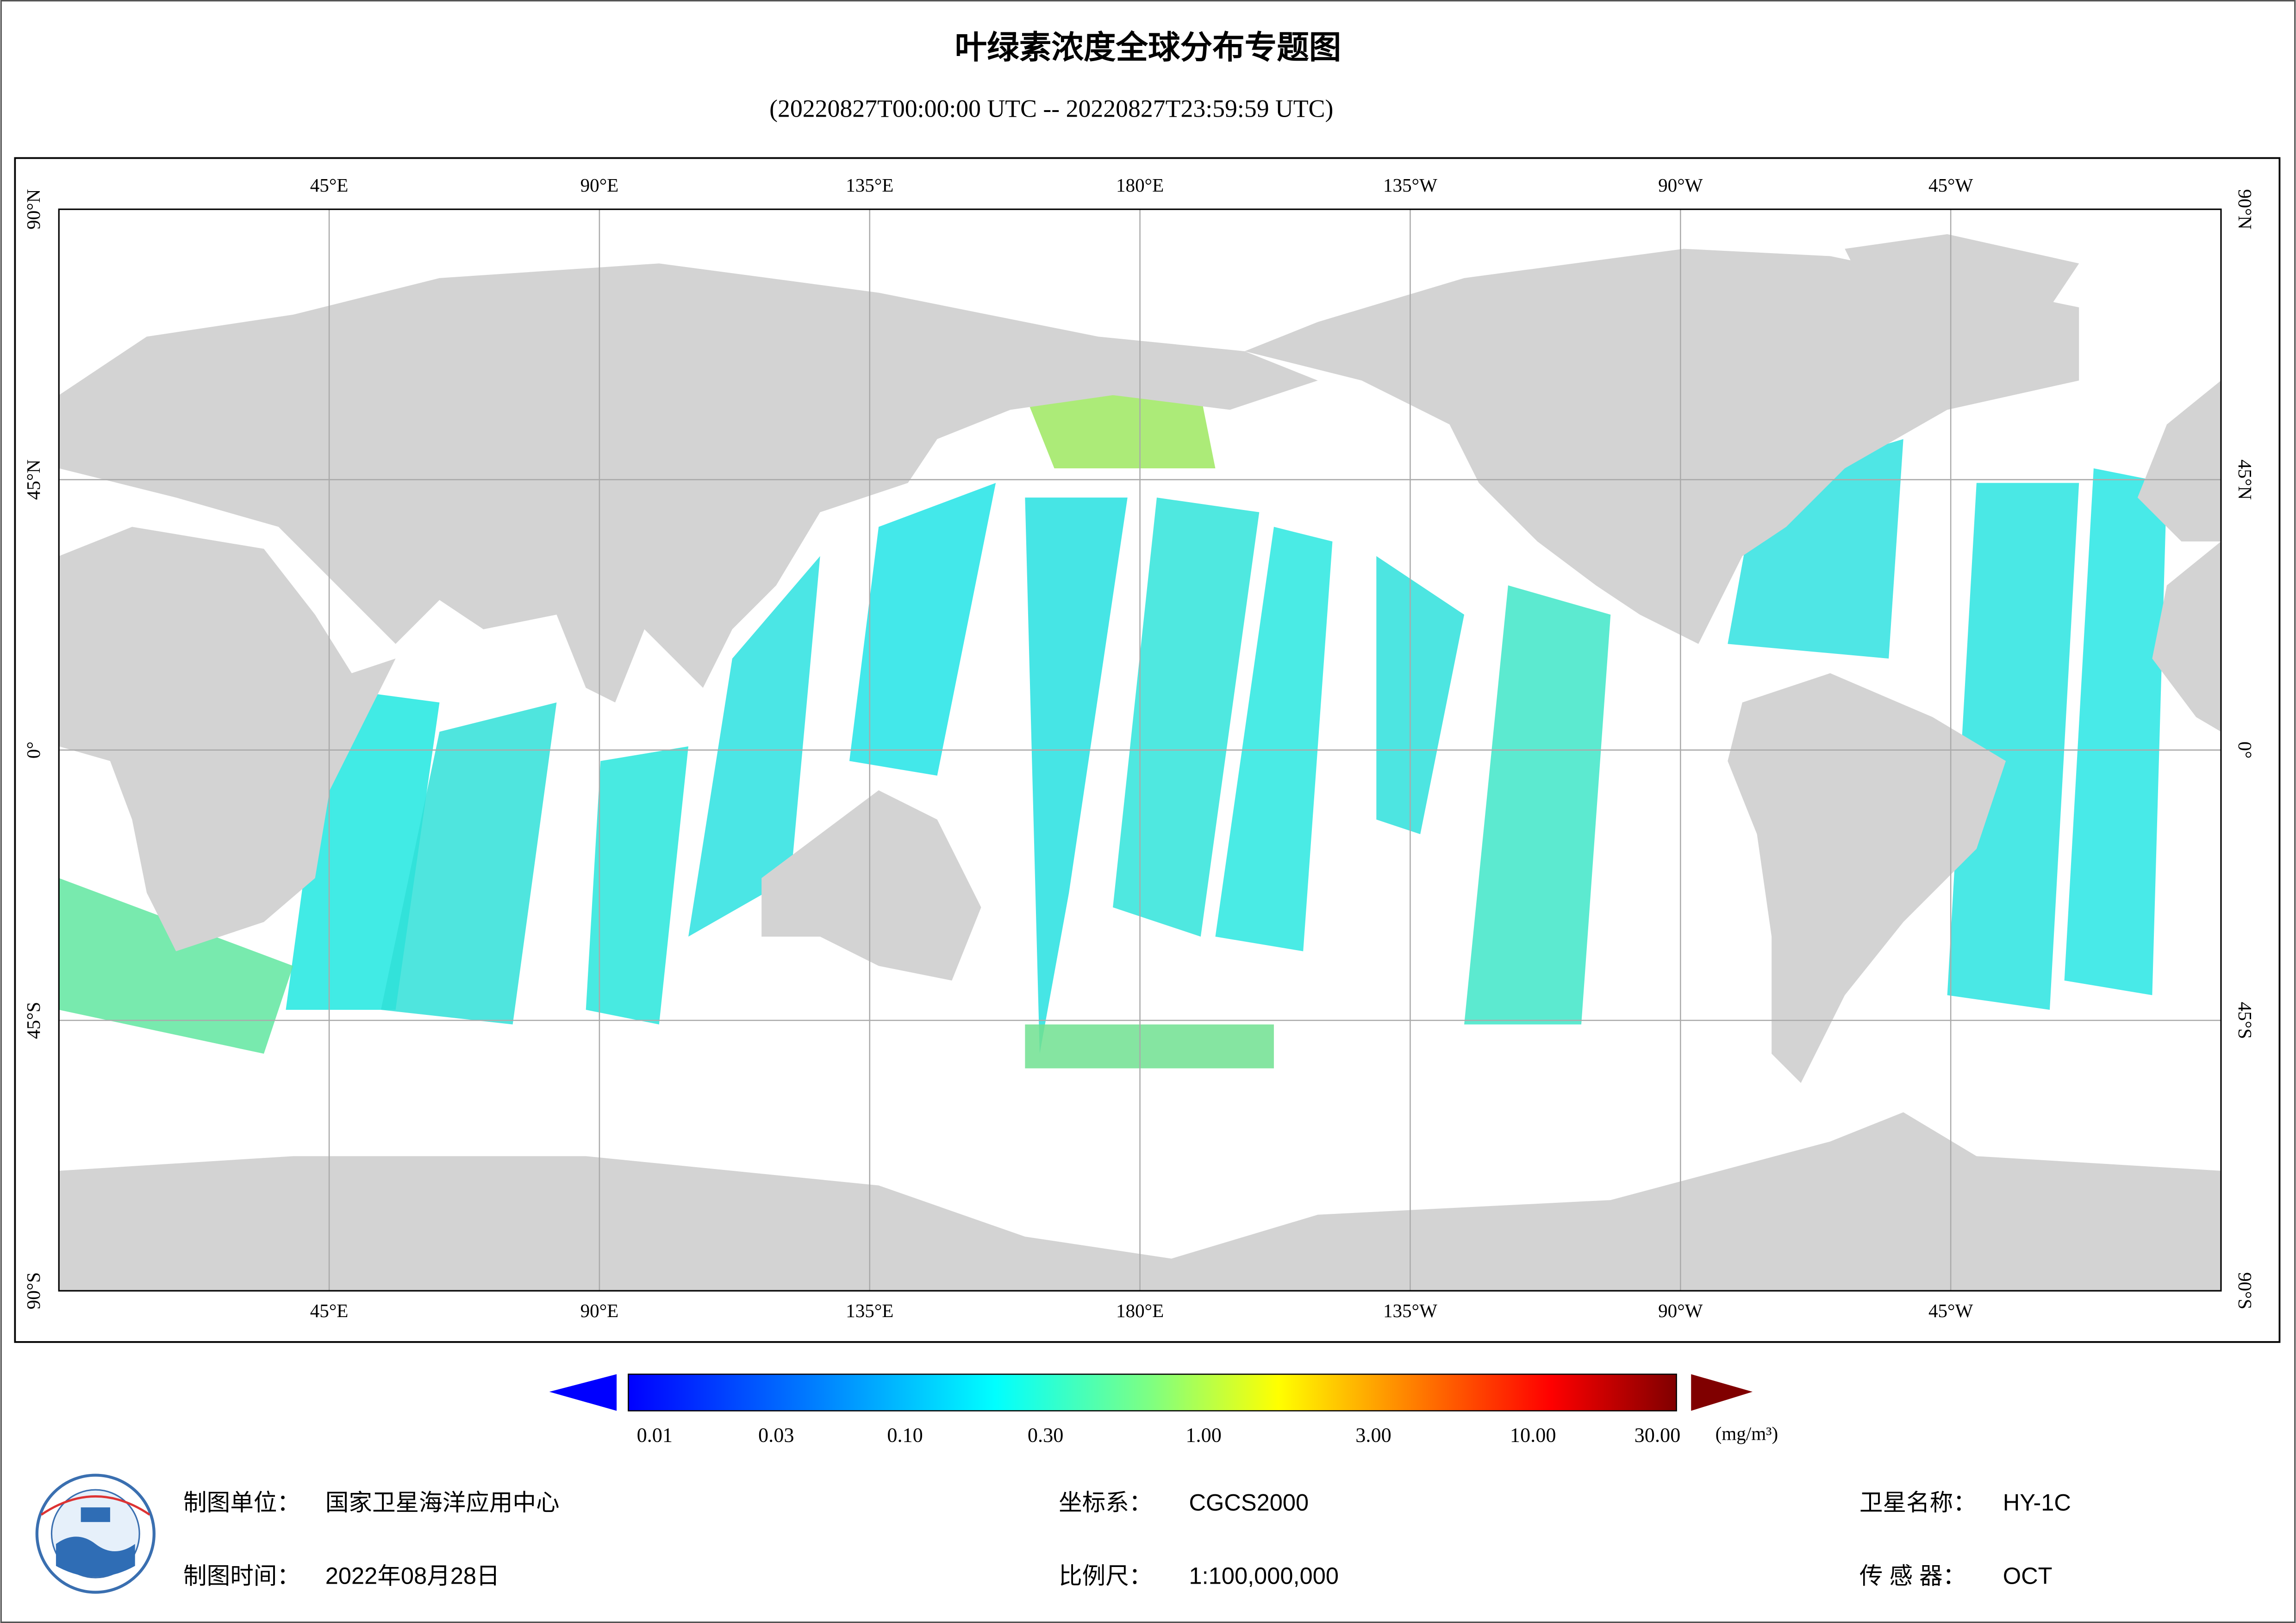  What do you see at coordinates (1159, 1435) in the screenshot?
I see `colorbar-ticks: 0.01 0.03 0.10 0.30 1.00 3.00 10.00 30.00` at bounding box center [1159, 1435].